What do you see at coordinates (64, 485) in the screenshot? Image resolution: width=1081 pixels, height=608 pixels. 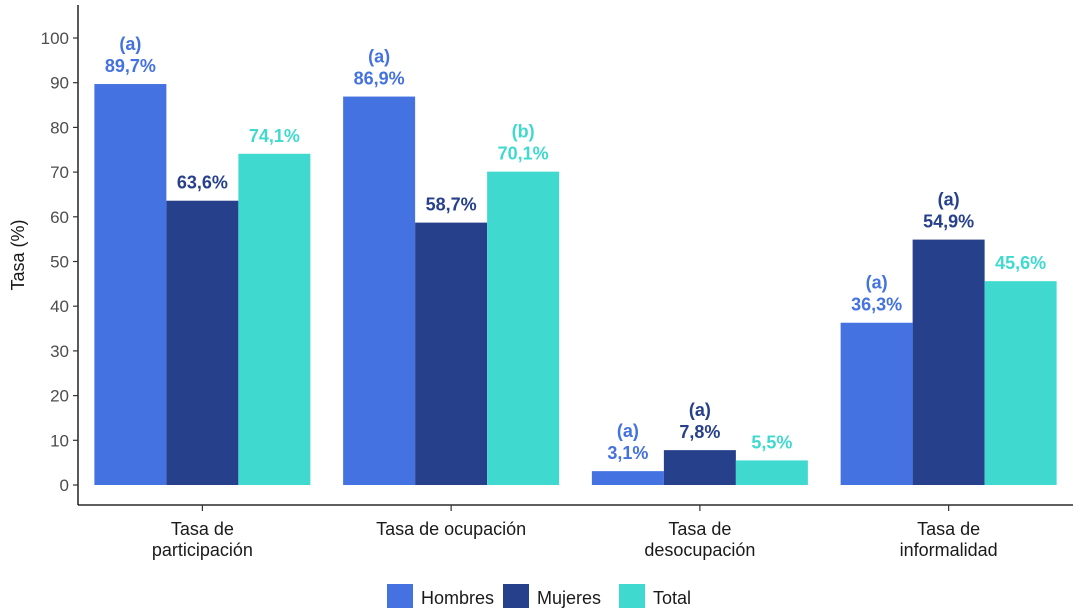 I see `y-tick-label: 0` at bounding box center [64, 485].